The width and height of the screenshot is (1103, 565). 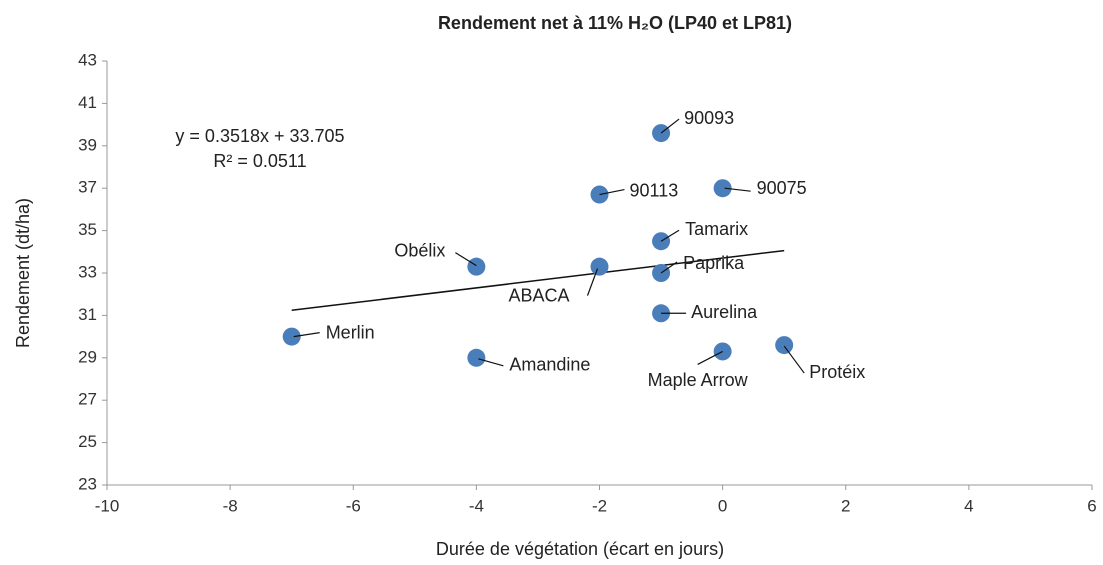 What do you see at coordinates (782, 188) in the screenshot?
I see `point-label: 90075` at bounding box center [782, 188].